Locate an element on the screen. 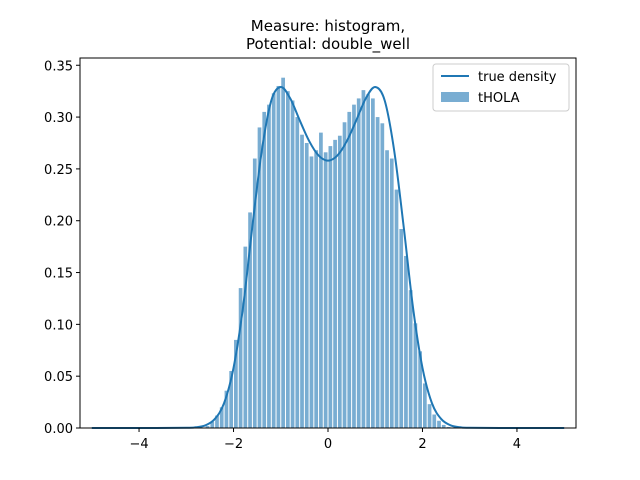 The image size is (640, 480). x-axis-ticks: −4 −2 0 2 4 is located at coordinates (325, 440).